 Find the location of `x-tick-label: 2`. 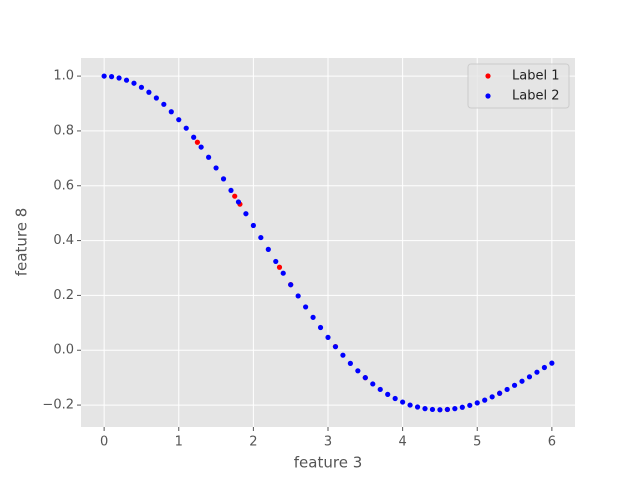

x-tick-label: 2 is located at coordinates (253, 442).